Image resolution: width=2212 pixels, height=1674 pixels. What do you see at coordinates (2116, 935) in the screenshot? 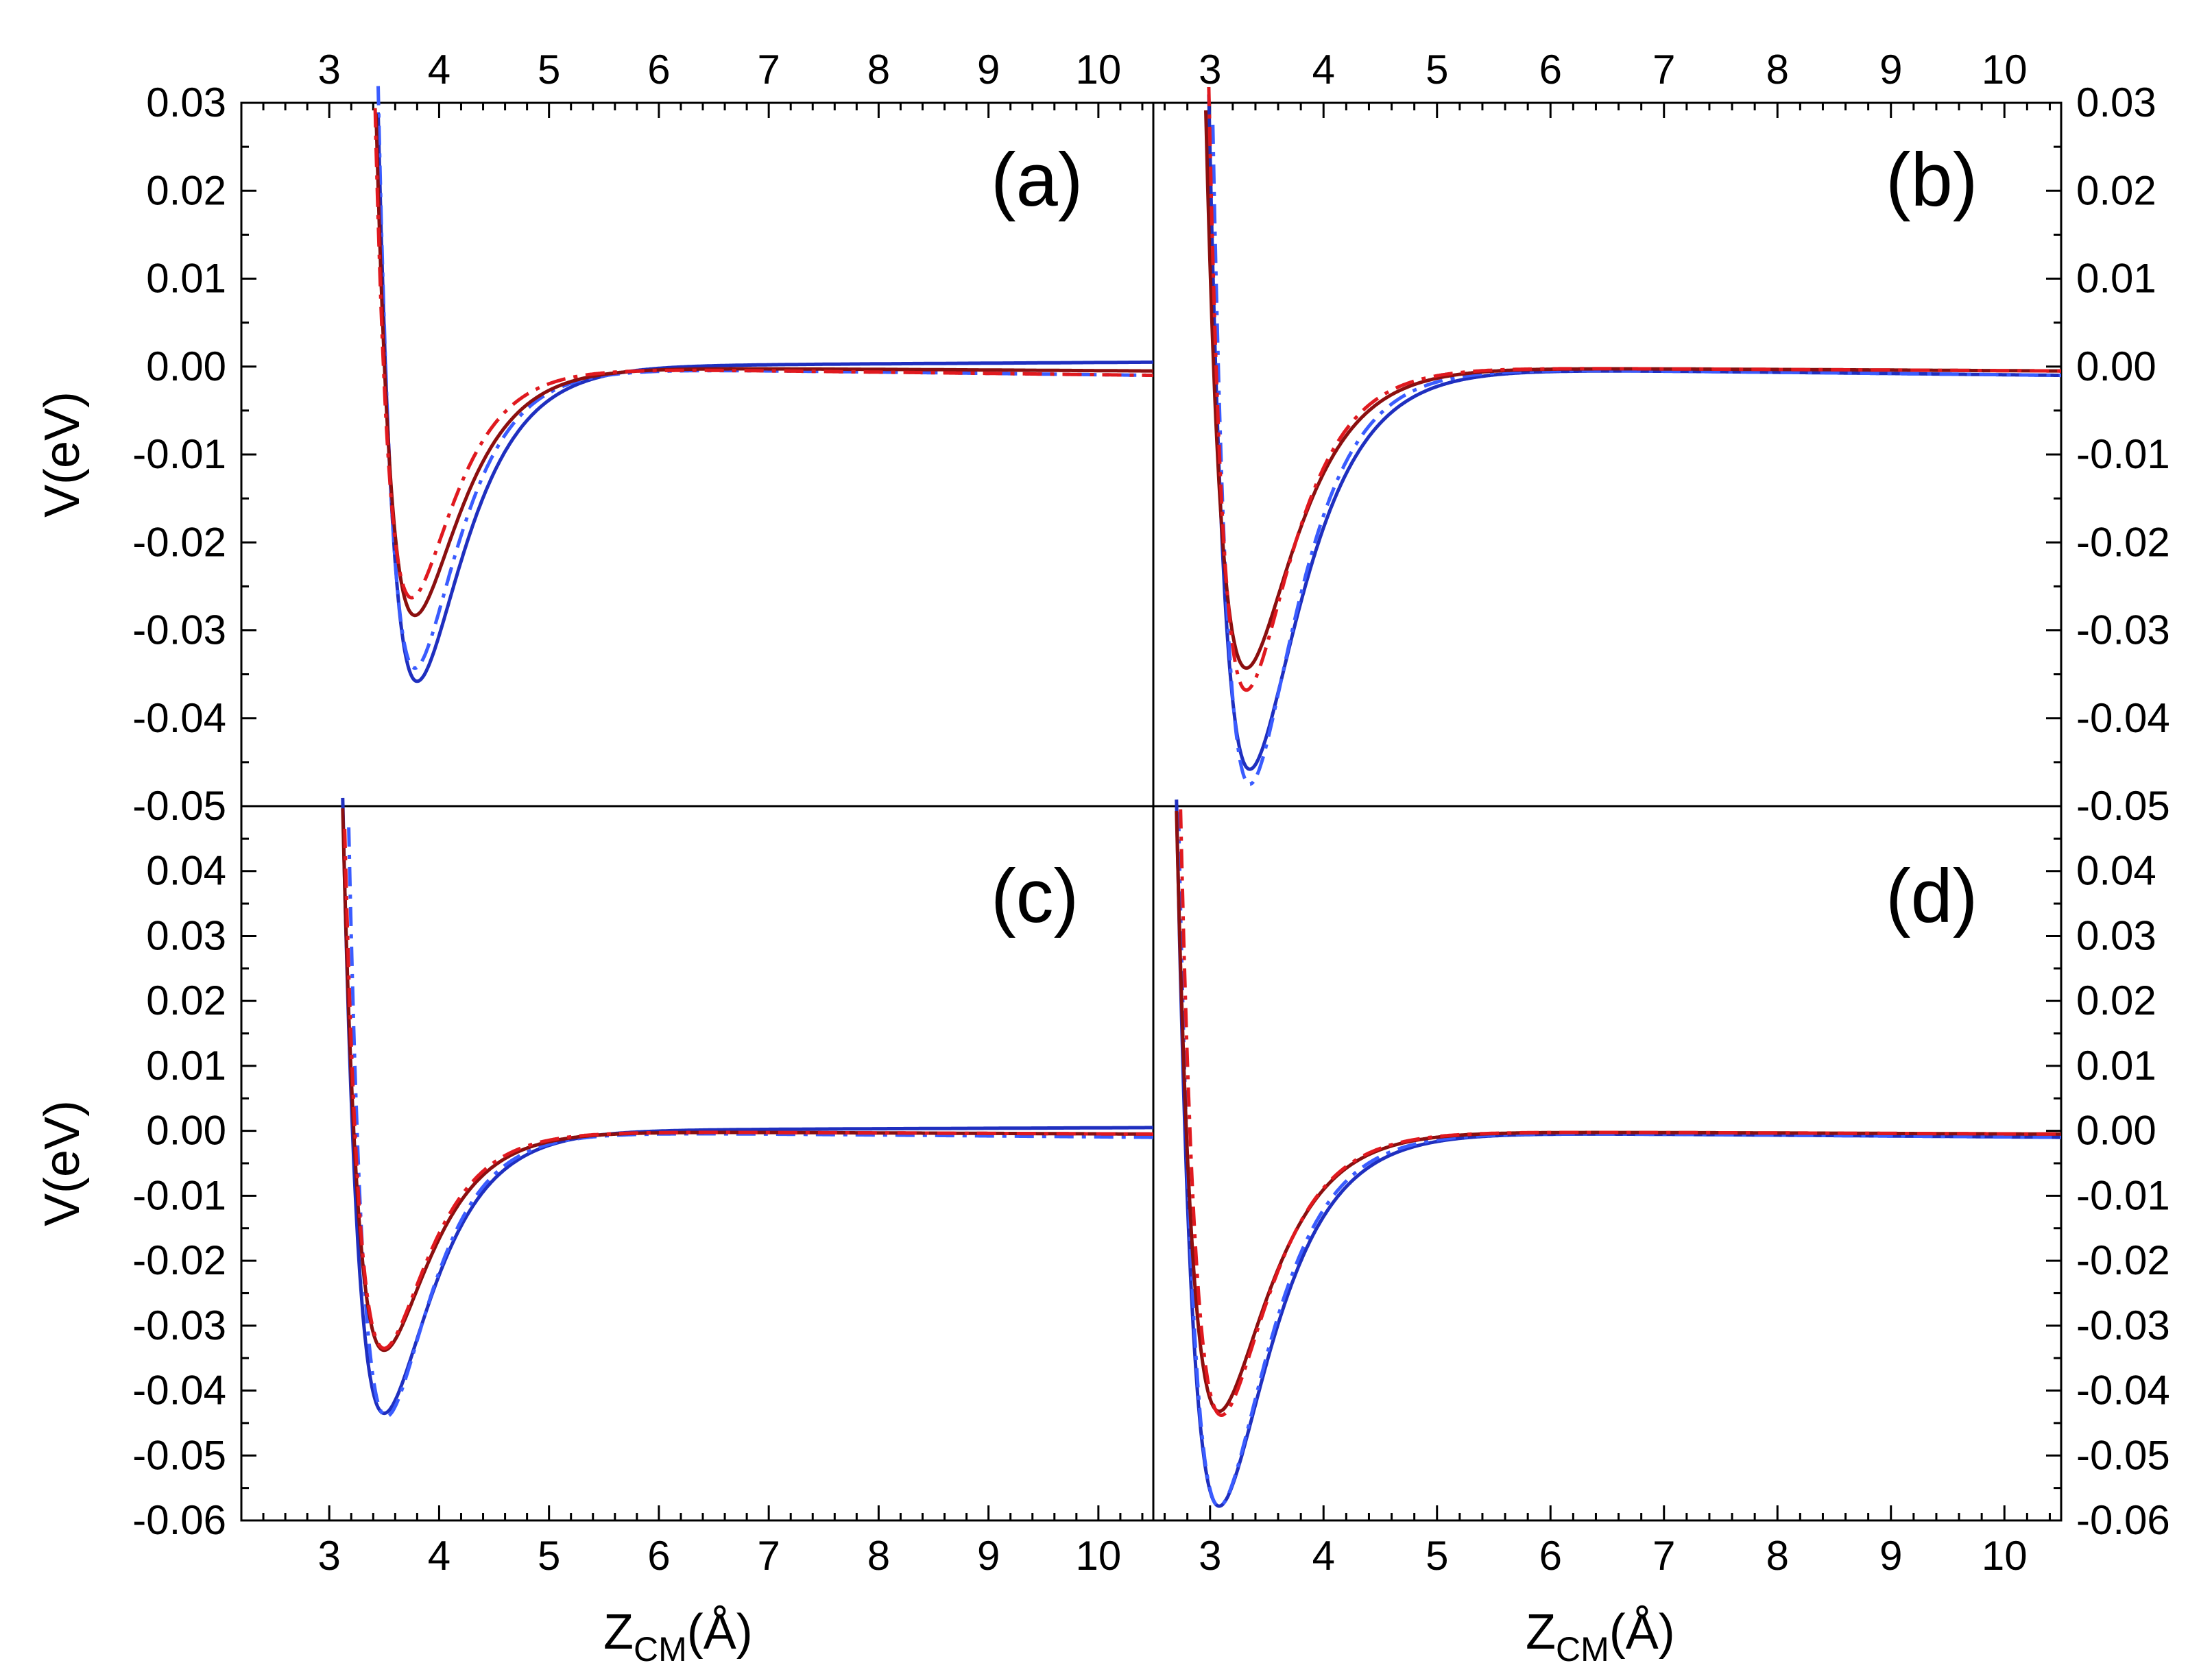
I see `y-tick-label-d: 0.03` at bounding box center [2116, 935].